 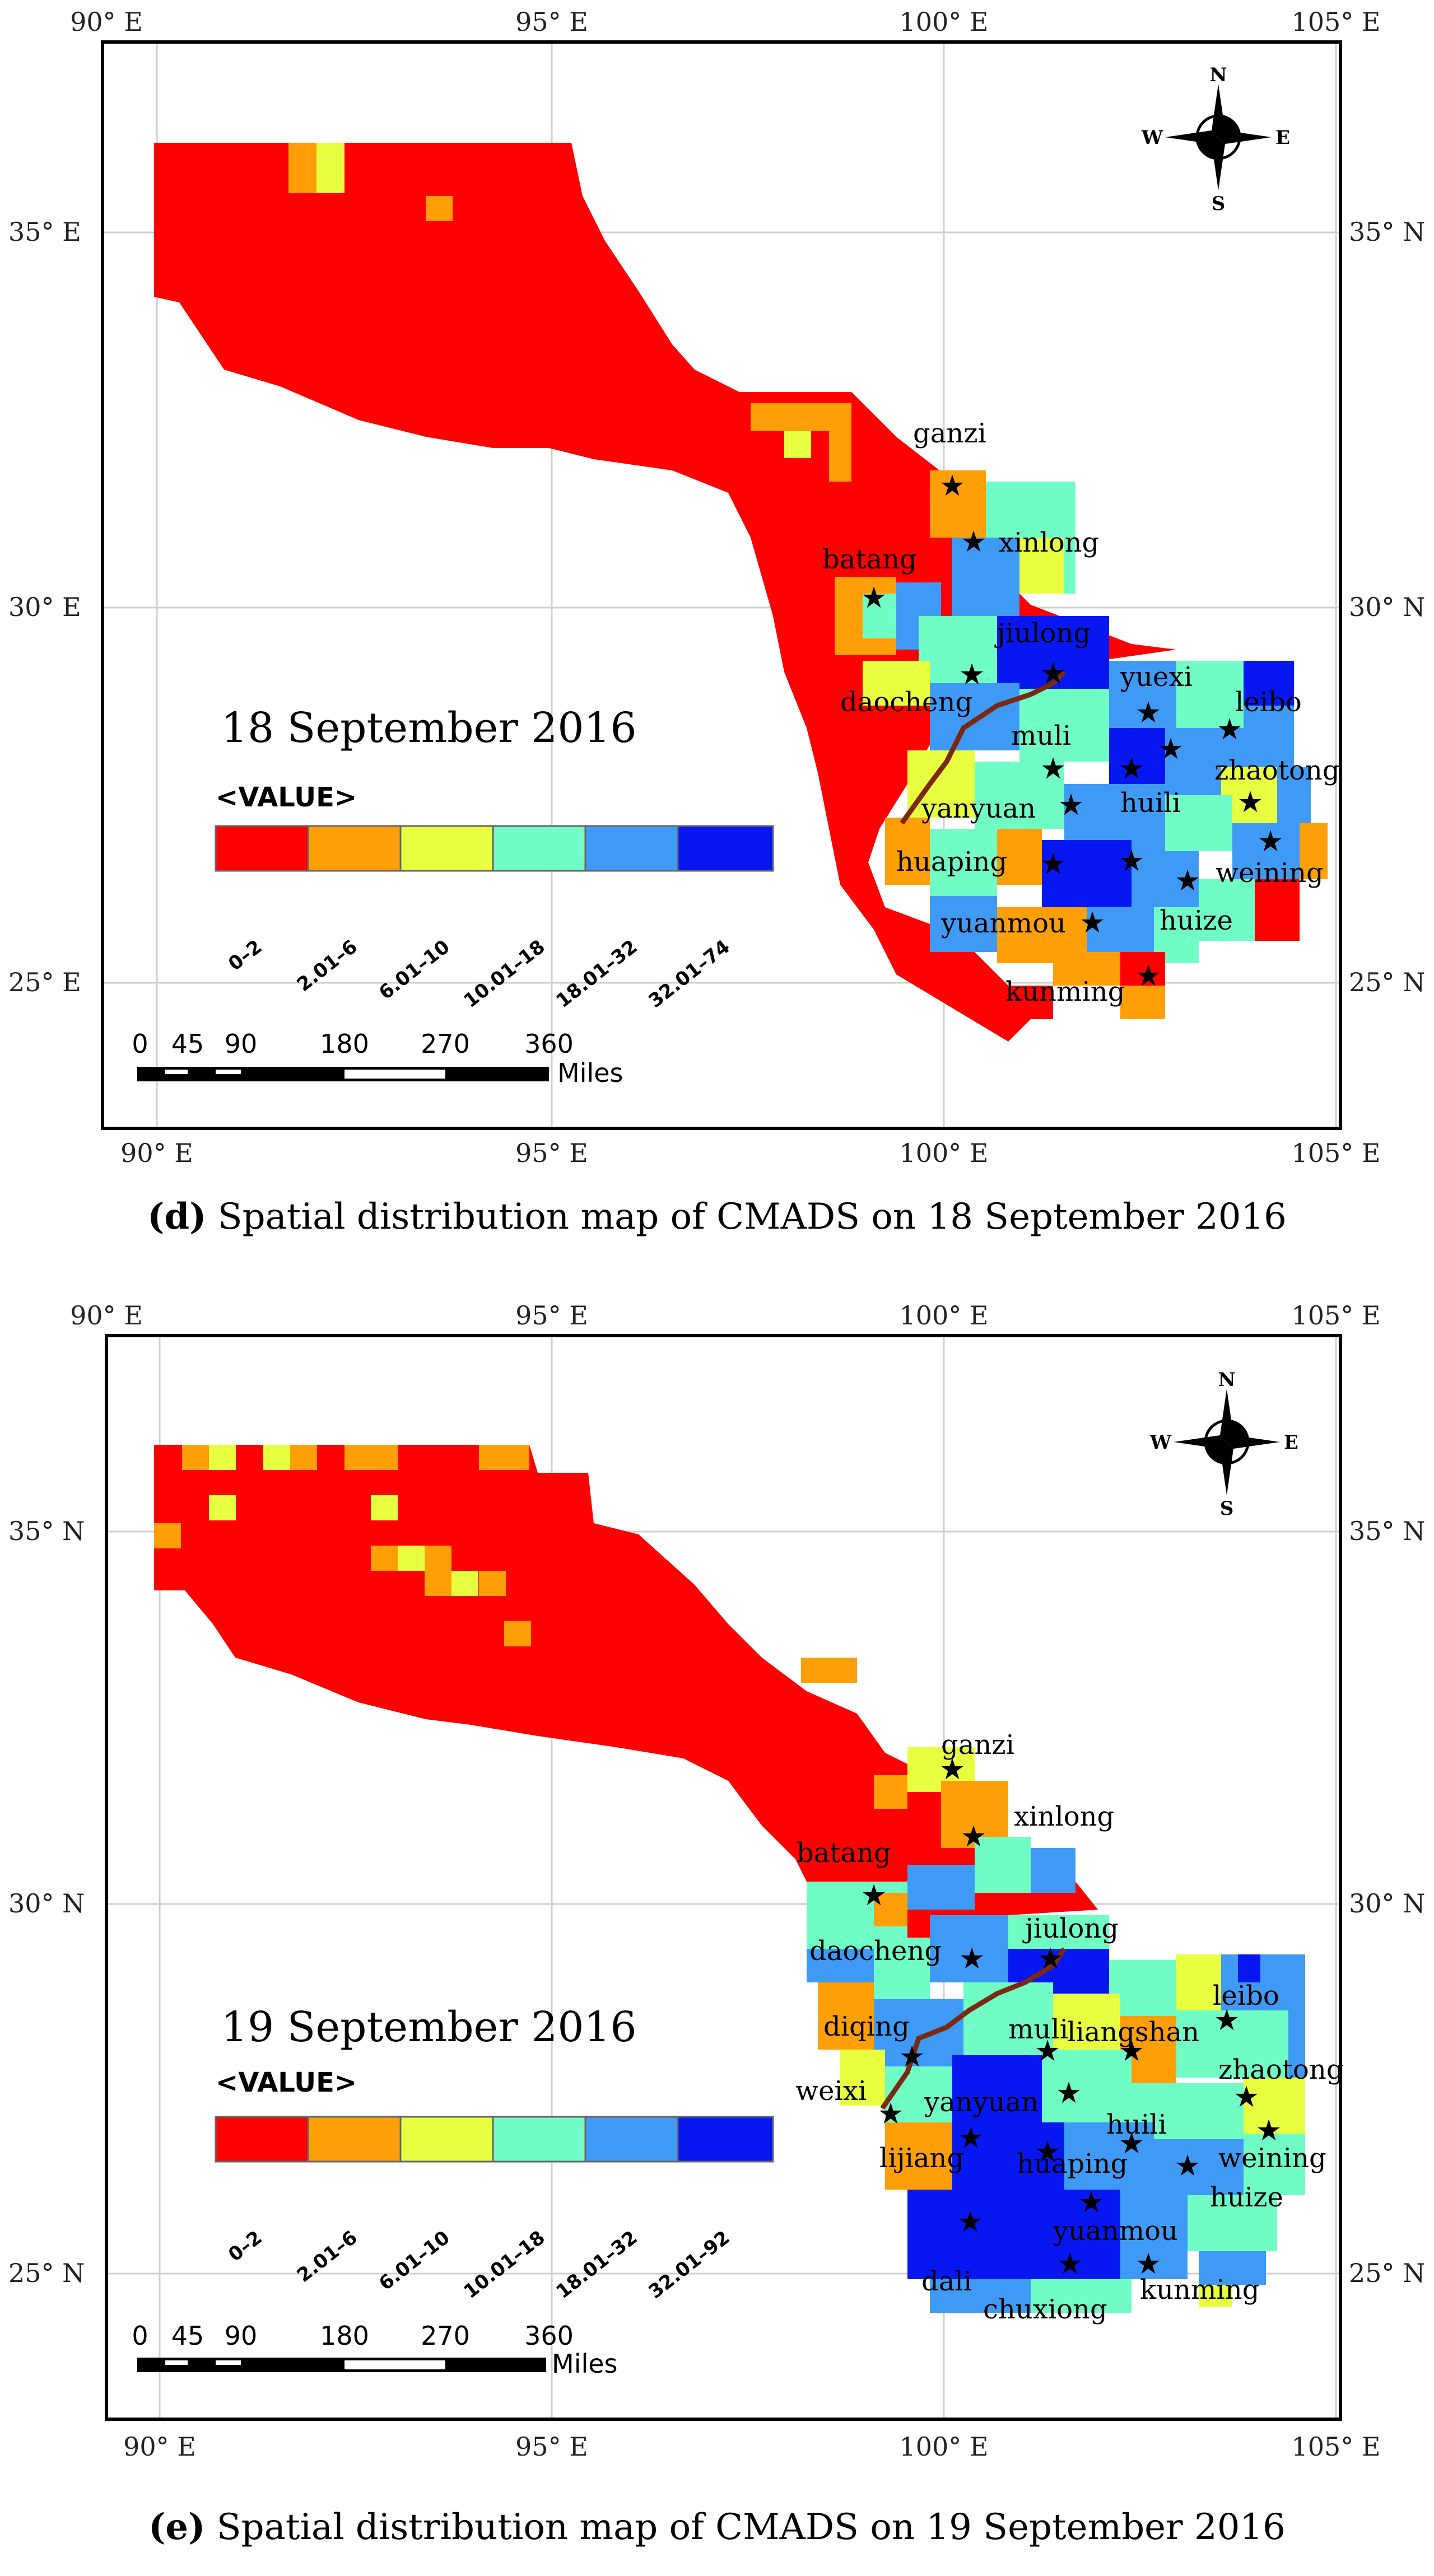 What do you see at coordinates (906, 703) in the screenshot?
I see `station-label-daocheng: daocheng` at bounding box center [906, 703].